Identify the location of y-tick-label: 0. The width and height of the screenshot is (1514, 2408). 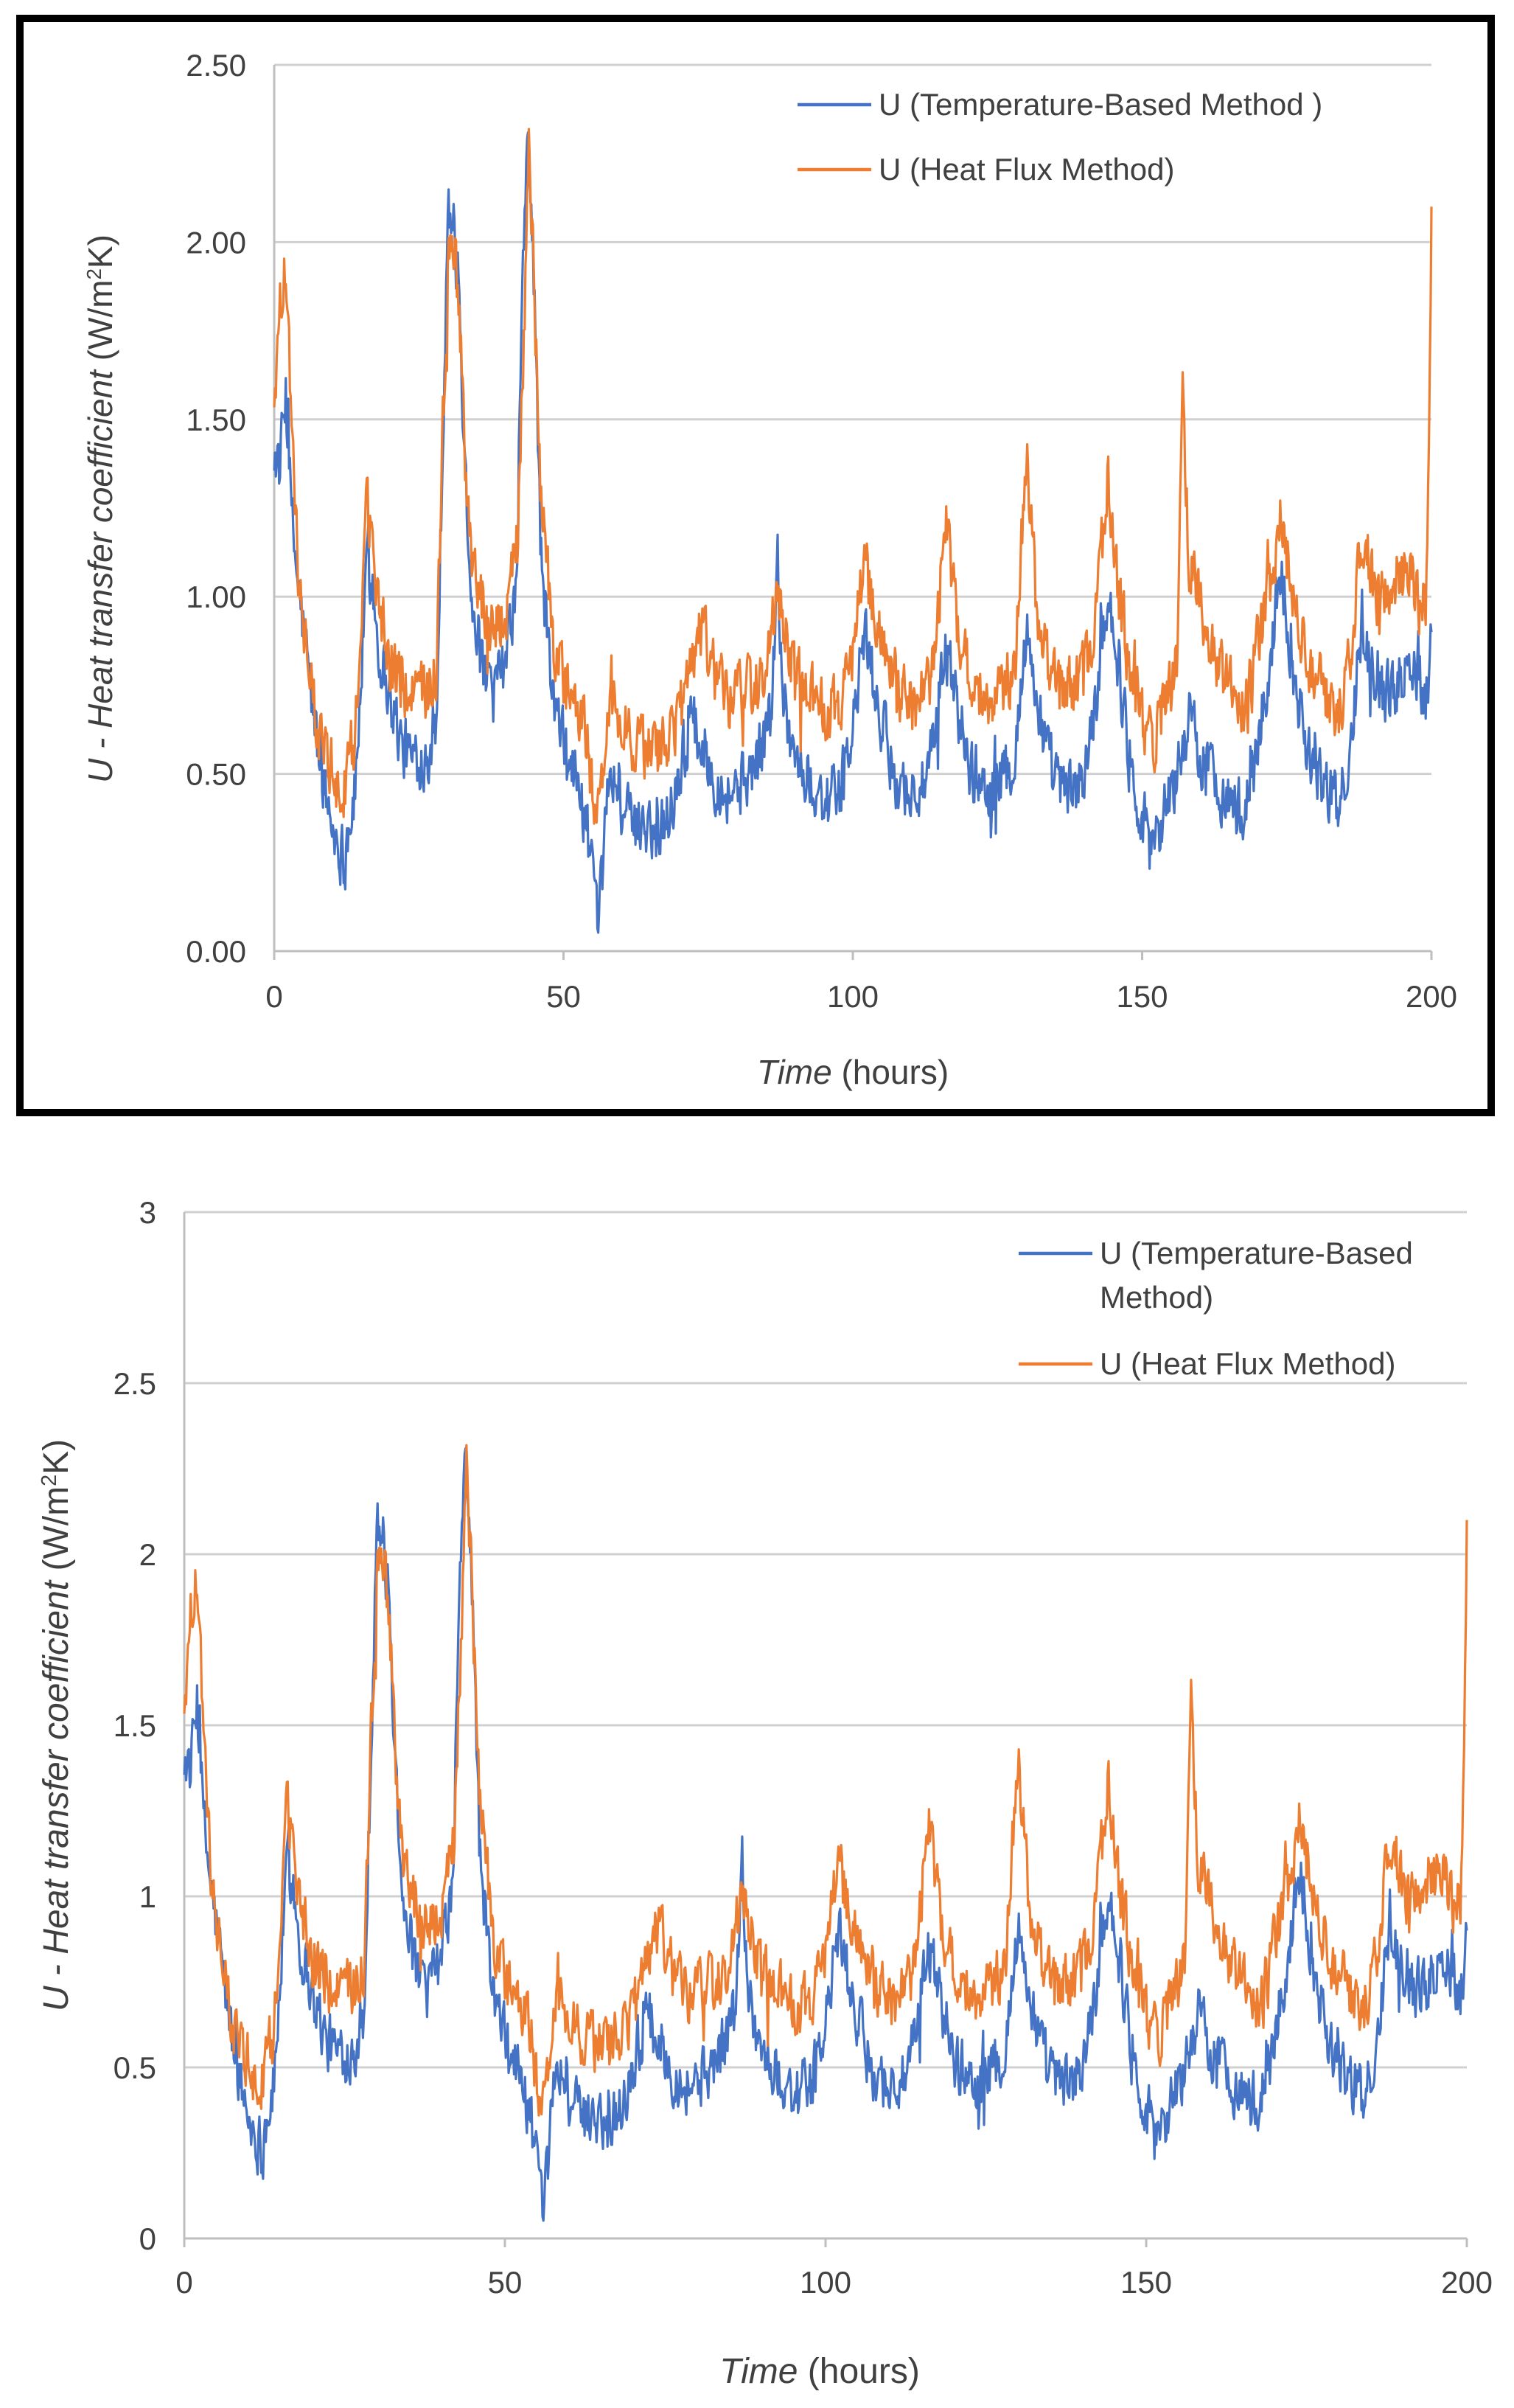
(147, 2238).